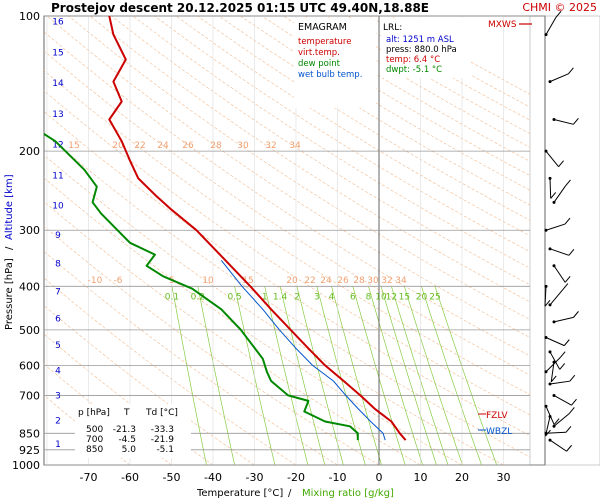 This screenshot has width=600, height=500. Describe the element at coordinates (381, 297) in the screenshot. I see `mixing-ratio-label: 10` at that location.